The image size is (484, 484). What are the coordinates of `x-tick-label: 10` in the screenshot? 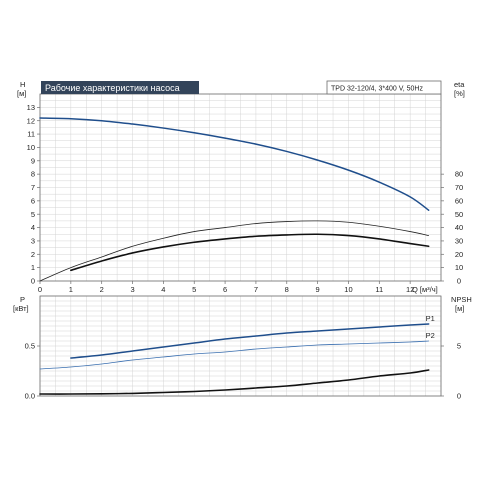 It's located at (348, 289).